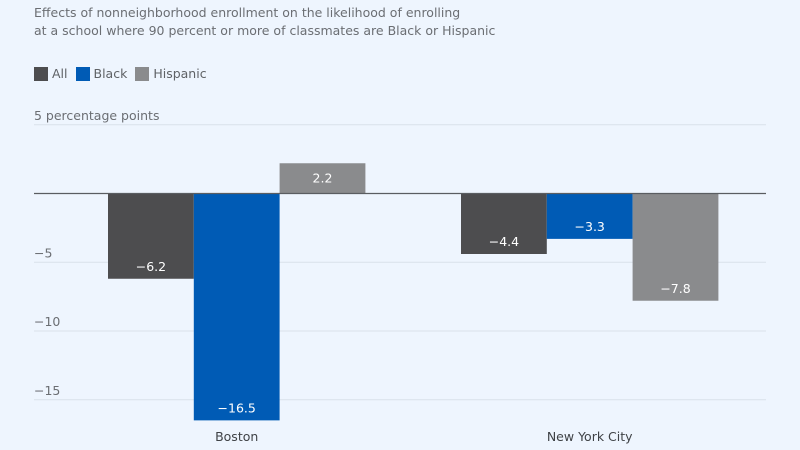 Image resolution: width=800 pixels, height=450 pixels. What do you see at coordinates (43, 252) in the screenshot?
I see `y-tick-label: −5` at bounding box center [43, 252].